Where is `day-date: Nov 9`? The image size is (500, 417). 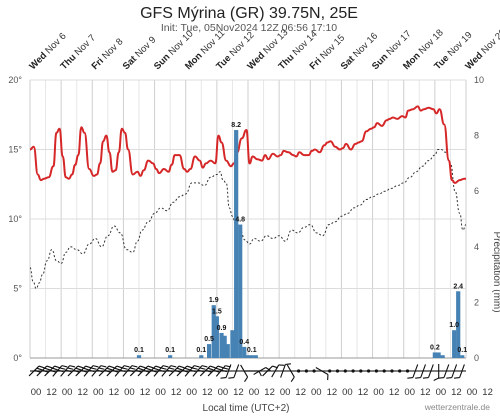
day-date: Nov 9 is located at coordinates (145, 46).